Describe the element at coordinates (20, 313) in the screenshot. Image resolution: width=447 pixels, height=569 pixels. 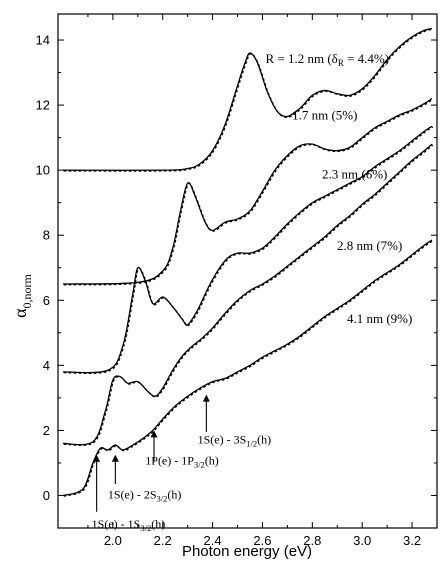
I see `y-axis-label-main: α` at that location.